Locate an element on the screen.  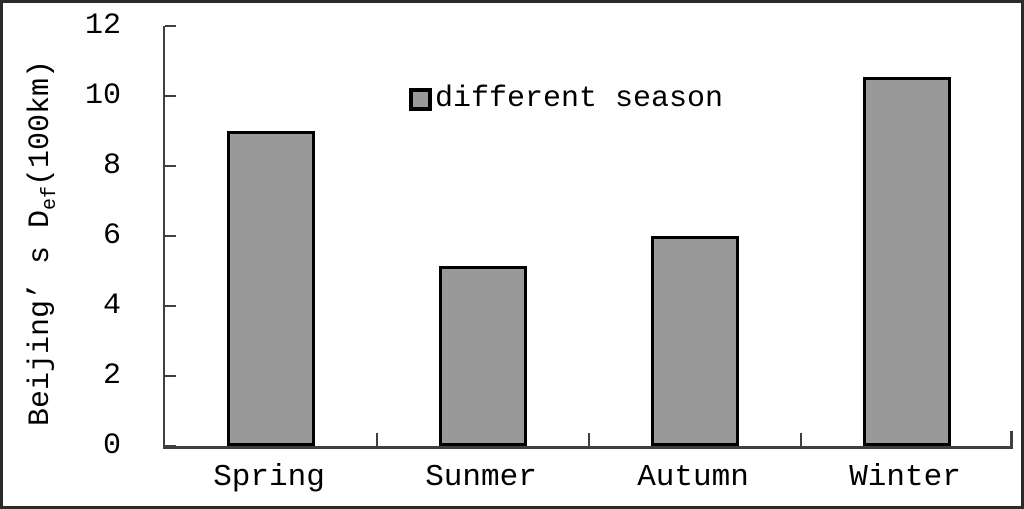
bar-sunmer is located at coordinates (483, 356).